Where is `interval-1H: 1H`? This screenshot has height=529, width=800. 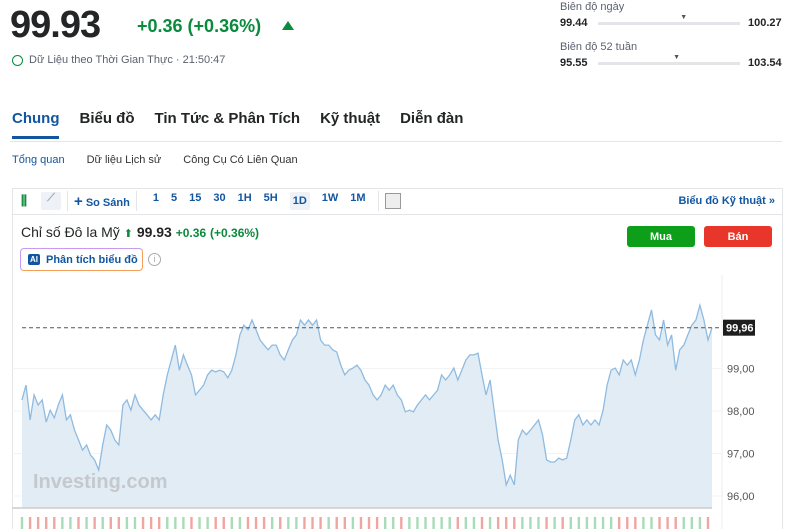 interval-1H: 1H is located at coordinates (244, 198).